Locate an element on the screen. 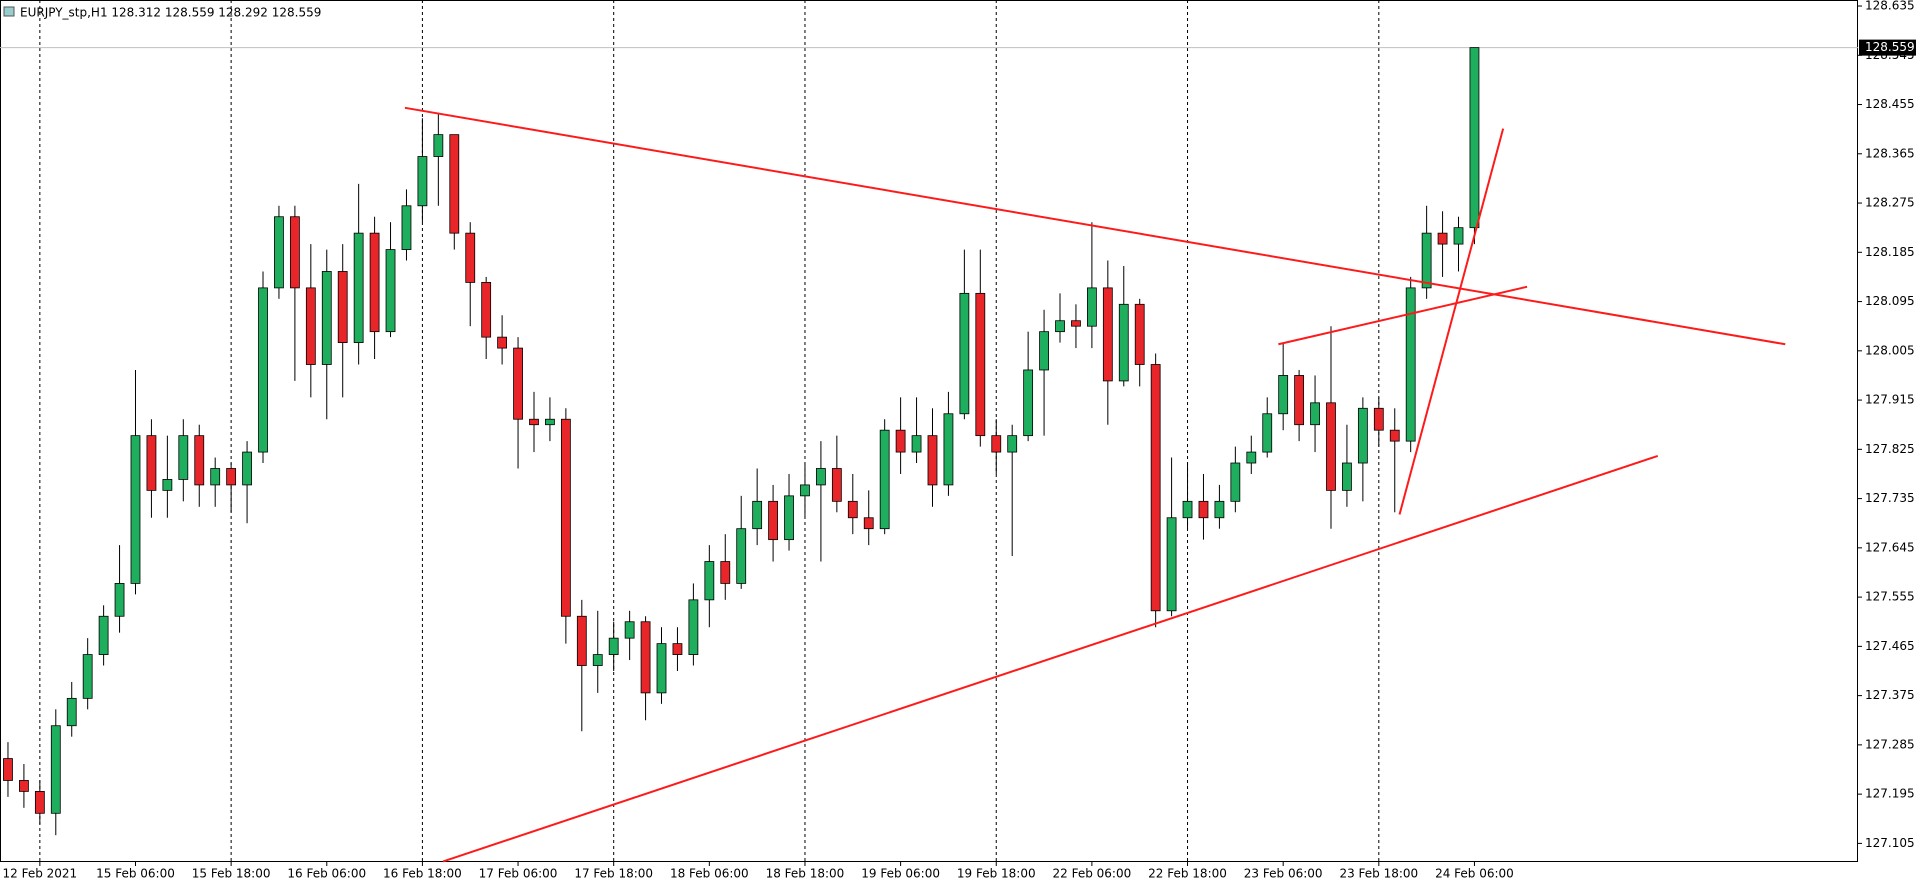 This screenshot has height=884, width=1916. y-tick-label: 128.095 is located at coordinates (1890, 301).